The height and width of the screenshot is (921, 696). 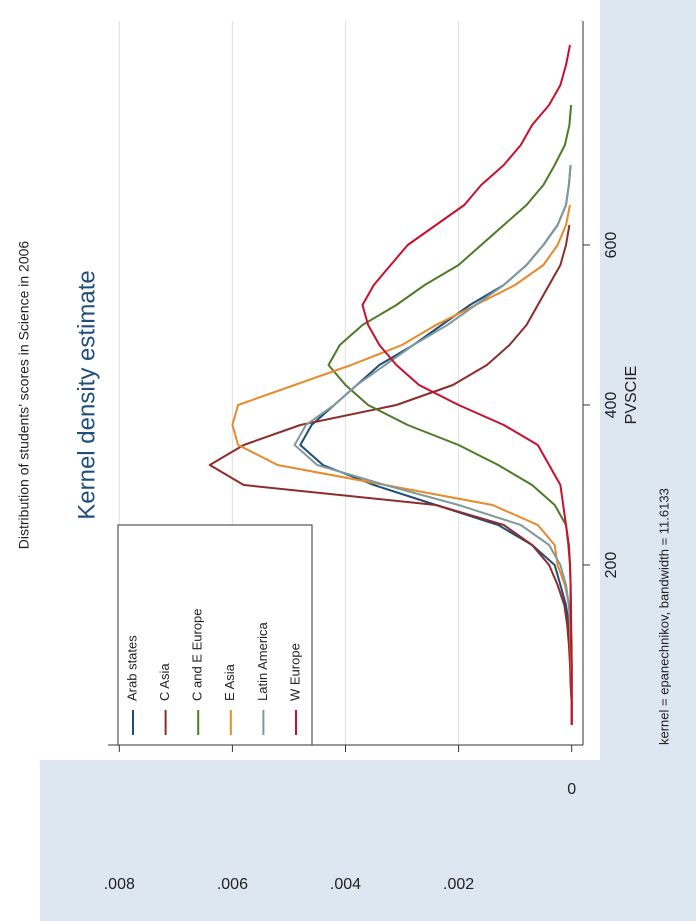 What do you see at coordinates (86, 394) in the screenshot?
I see `chart-title: Kernel density estimate` at bounding box center [86, 394].